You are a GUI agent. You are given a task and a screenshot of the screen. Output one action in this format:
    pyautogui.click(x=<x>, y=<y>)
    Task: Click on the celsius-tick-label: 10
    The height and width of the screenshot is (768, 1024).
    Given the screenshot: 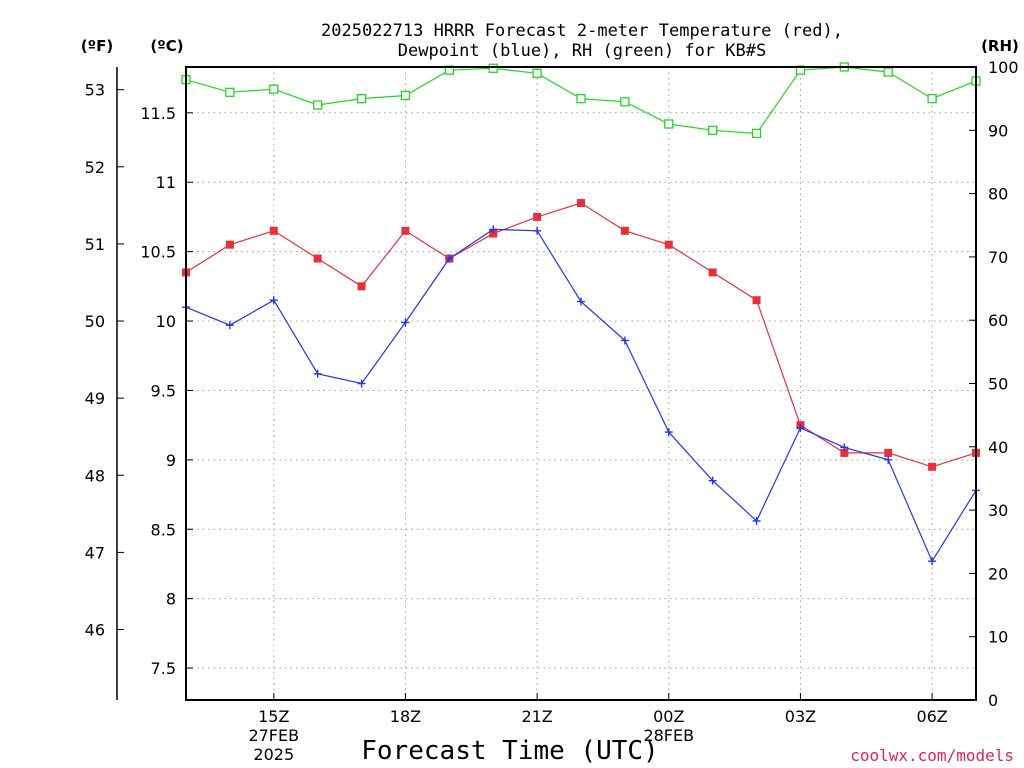 What is the action you would take?
    pyautogui.click(x=166, y=321)
    